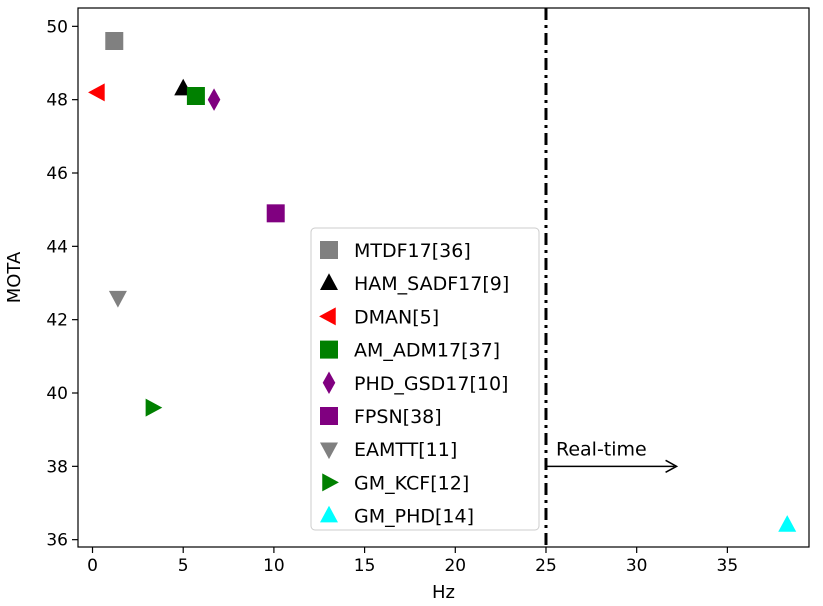  I want to click on x-tick-label: 25, so click(546, 566).